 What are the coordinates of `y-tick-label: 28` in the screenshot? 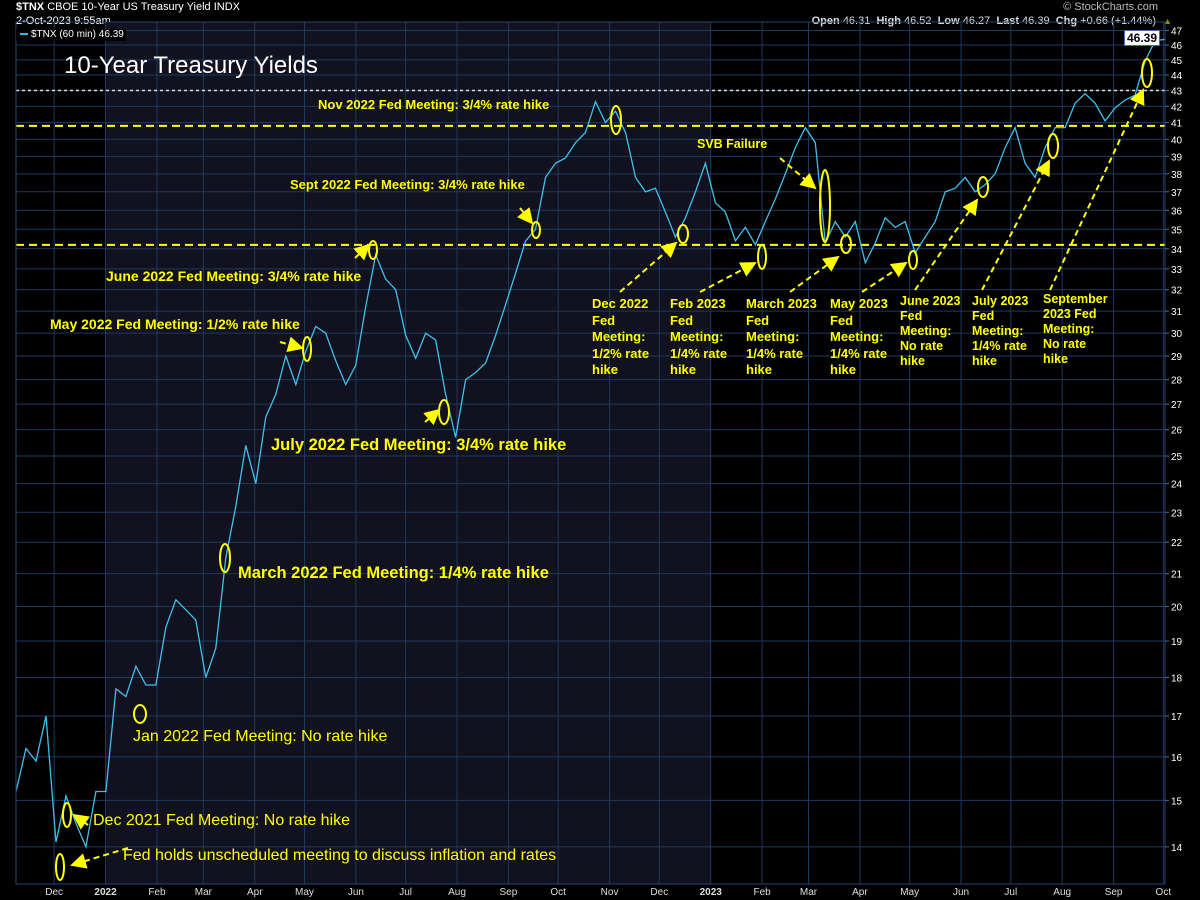 It's located at (1177, 381).